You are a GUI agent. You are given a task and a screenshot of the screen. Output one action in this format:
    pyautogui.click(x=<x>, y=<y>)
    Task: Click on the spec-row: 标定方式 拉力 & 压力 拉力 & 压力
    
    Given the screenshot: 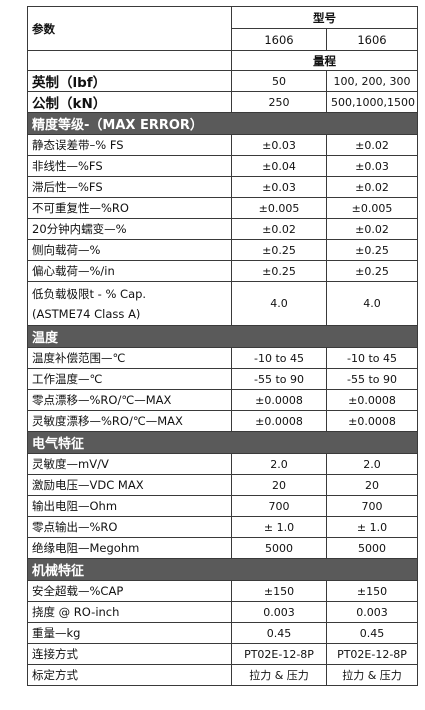 What is the action you would take?
    pyautogui.click(x=222, y=675)
    